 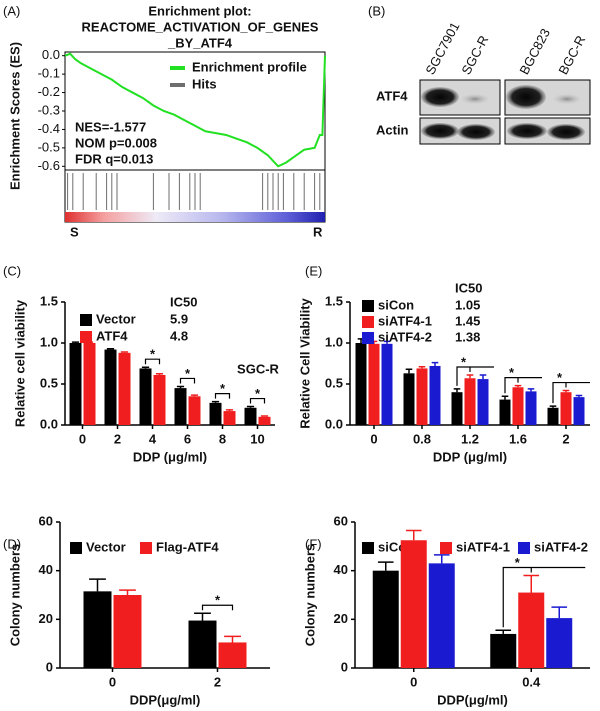 I want to click on x-axis-label: DDP(μg/ml), so click(x=472, y=699).